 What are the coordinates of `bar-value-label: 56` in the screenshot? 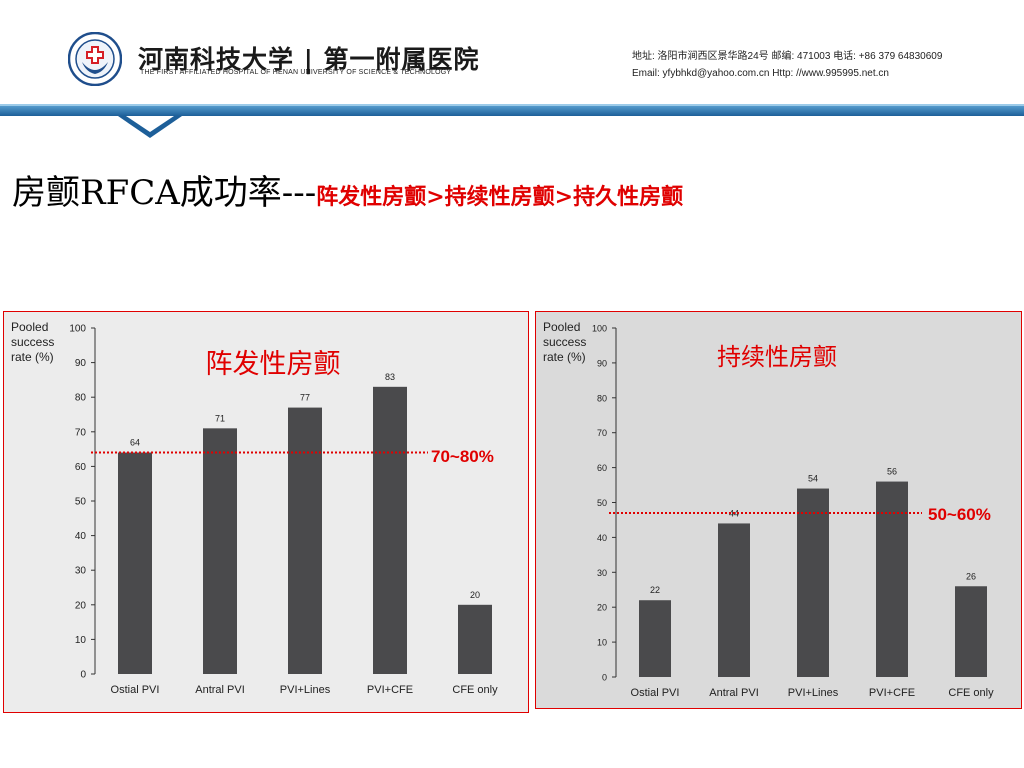 It's located at (892, 472).